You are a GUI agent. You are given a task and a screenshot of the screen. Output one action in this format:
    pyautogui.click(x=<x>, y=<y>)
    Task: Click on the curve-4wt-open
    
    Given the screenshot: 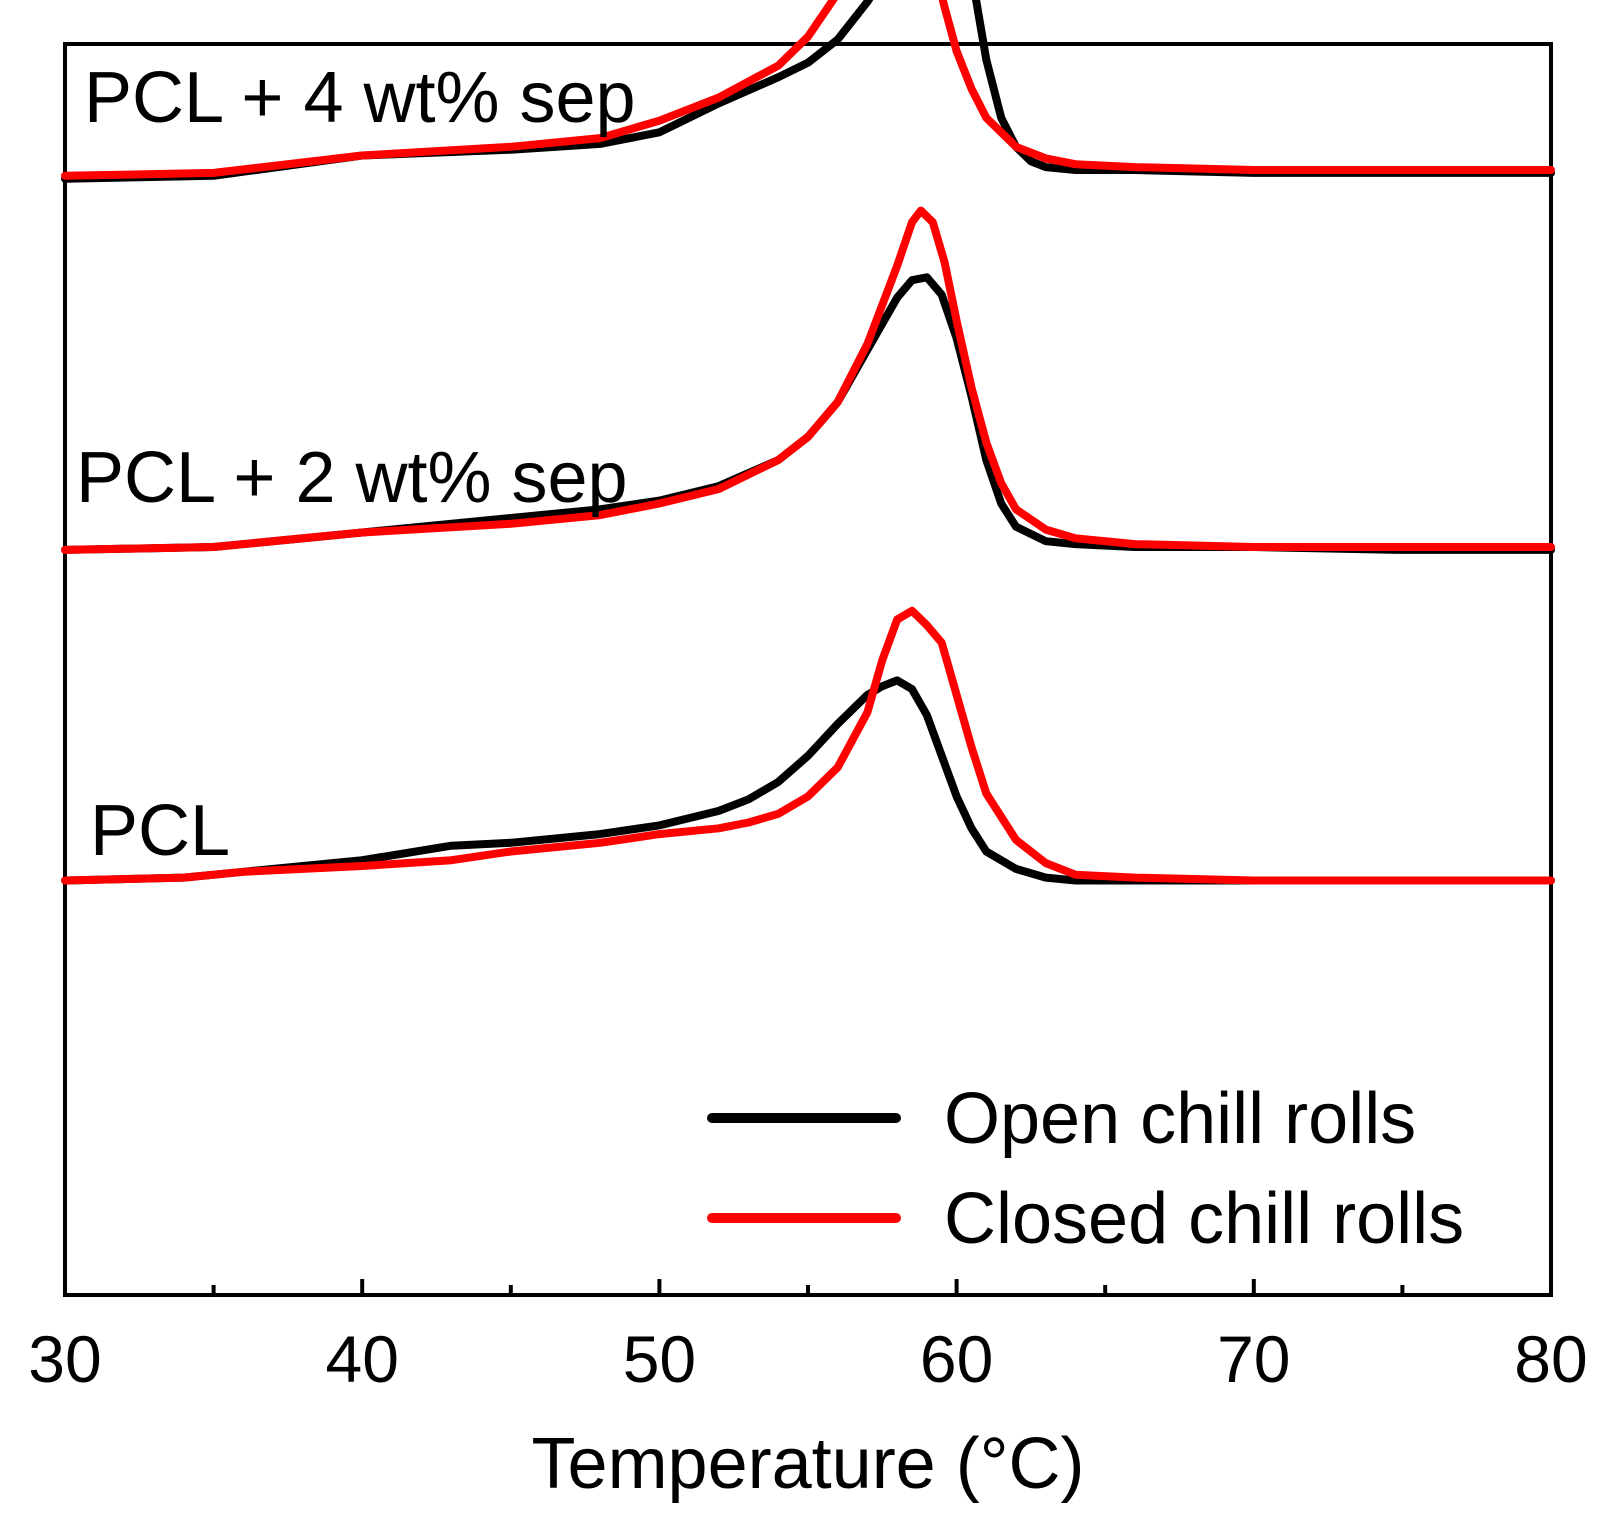 What is the action you would take?
    pyautogui.click(x=808, y=91)
    